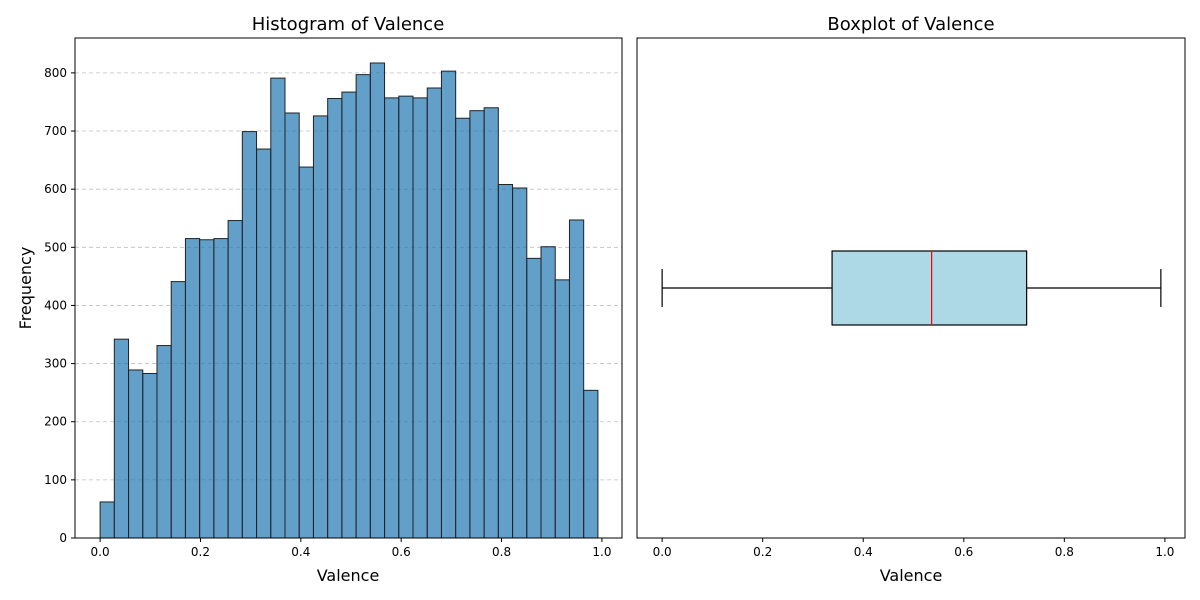 This screenshot has height=600, width=1200. I want to click on histogram-x-axis-label: Valence, so click(348, 575).